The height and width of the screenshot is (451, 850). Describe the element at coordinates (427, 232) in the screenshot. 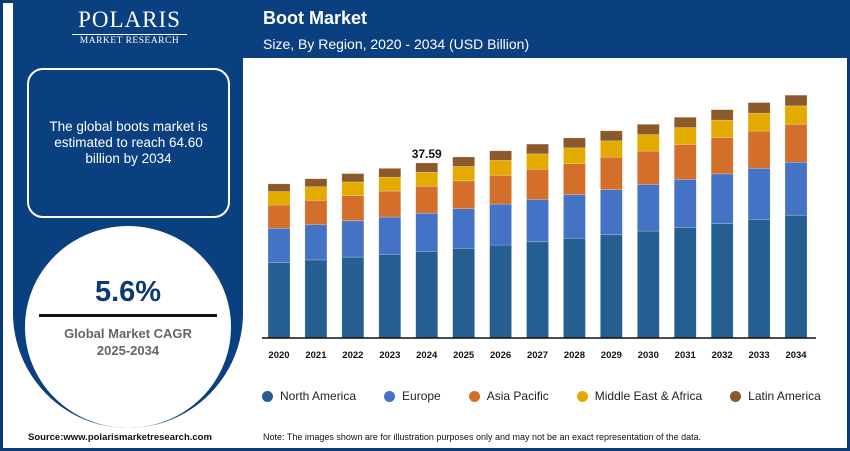

I see `bar-2024-europe` at that location.